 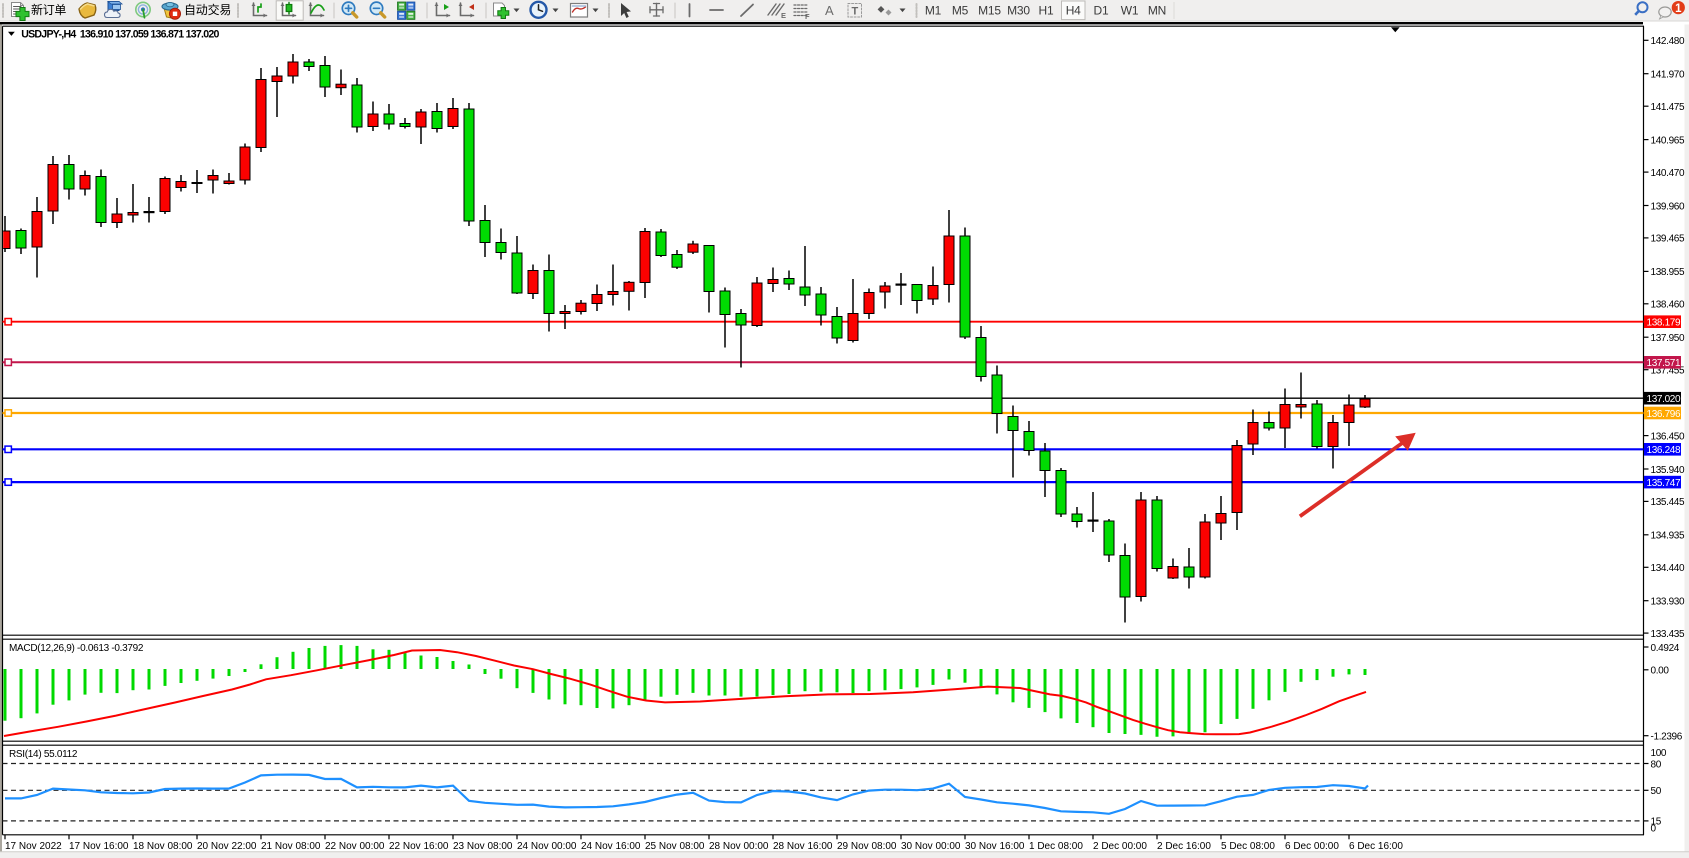 What do you see at coordinates (1248, 846) in the screenshot?
I see `svg-text: 5 Dec 08:00` at bounding box center [1248, 846].